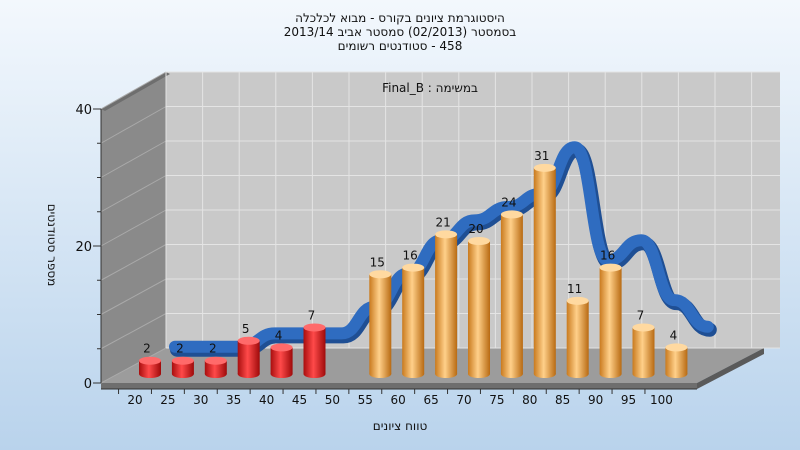 Image resolution: width=800 pixels, height=450 pixels. What do you see at coordinates (200, 400) in the screenshot?
I see `x-tick-label: 30` at bounding box center [200, 400].